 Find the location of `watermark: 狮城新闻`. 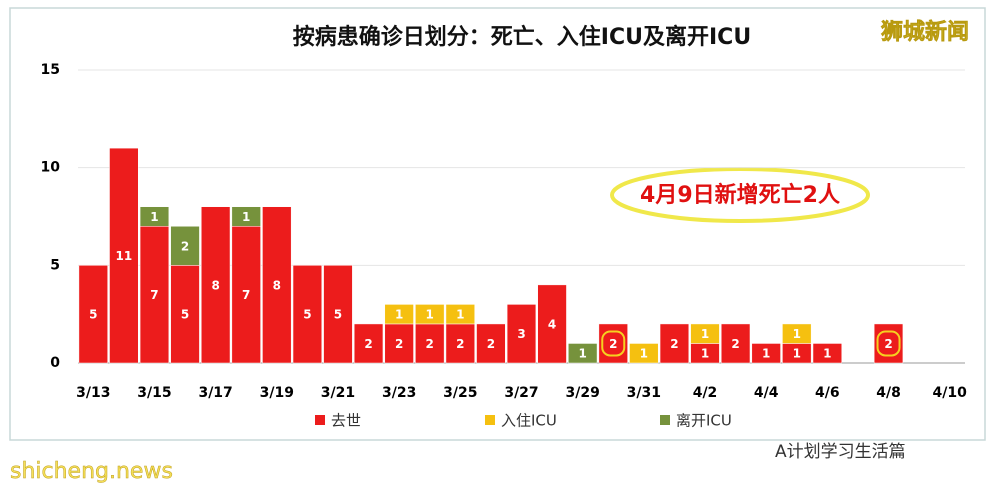

watermark: 狮城新闻 is located at coordinates (925, 32).